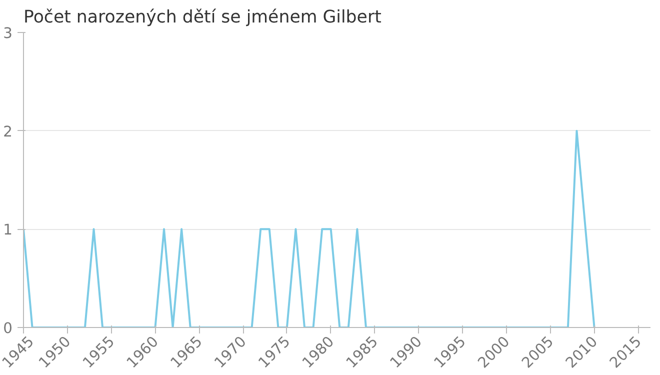  What do you see at coordinates (8, 328) in the screenshot?
I see `y-tick-label: 0` at bounding box center [8, 328].